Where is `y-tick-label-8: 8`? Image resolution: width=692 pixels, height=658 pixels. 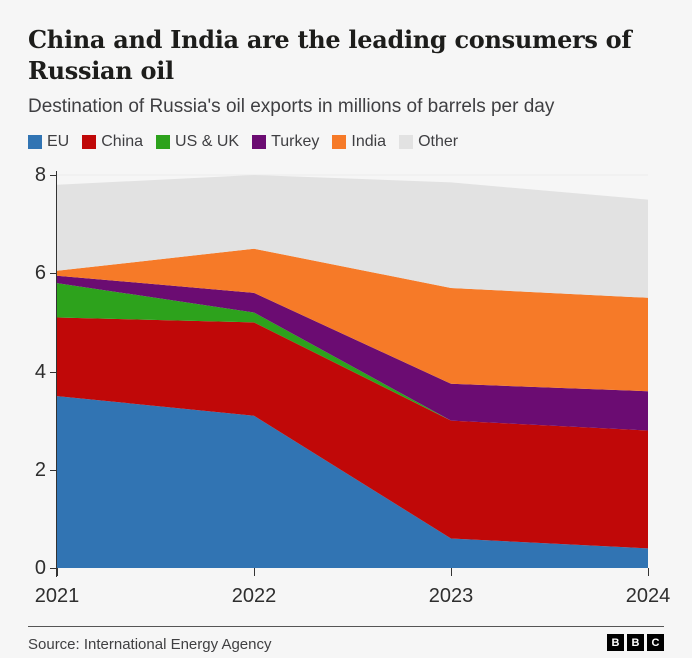 y-tick-label-8: 8 is located at coordinates (40, 175).